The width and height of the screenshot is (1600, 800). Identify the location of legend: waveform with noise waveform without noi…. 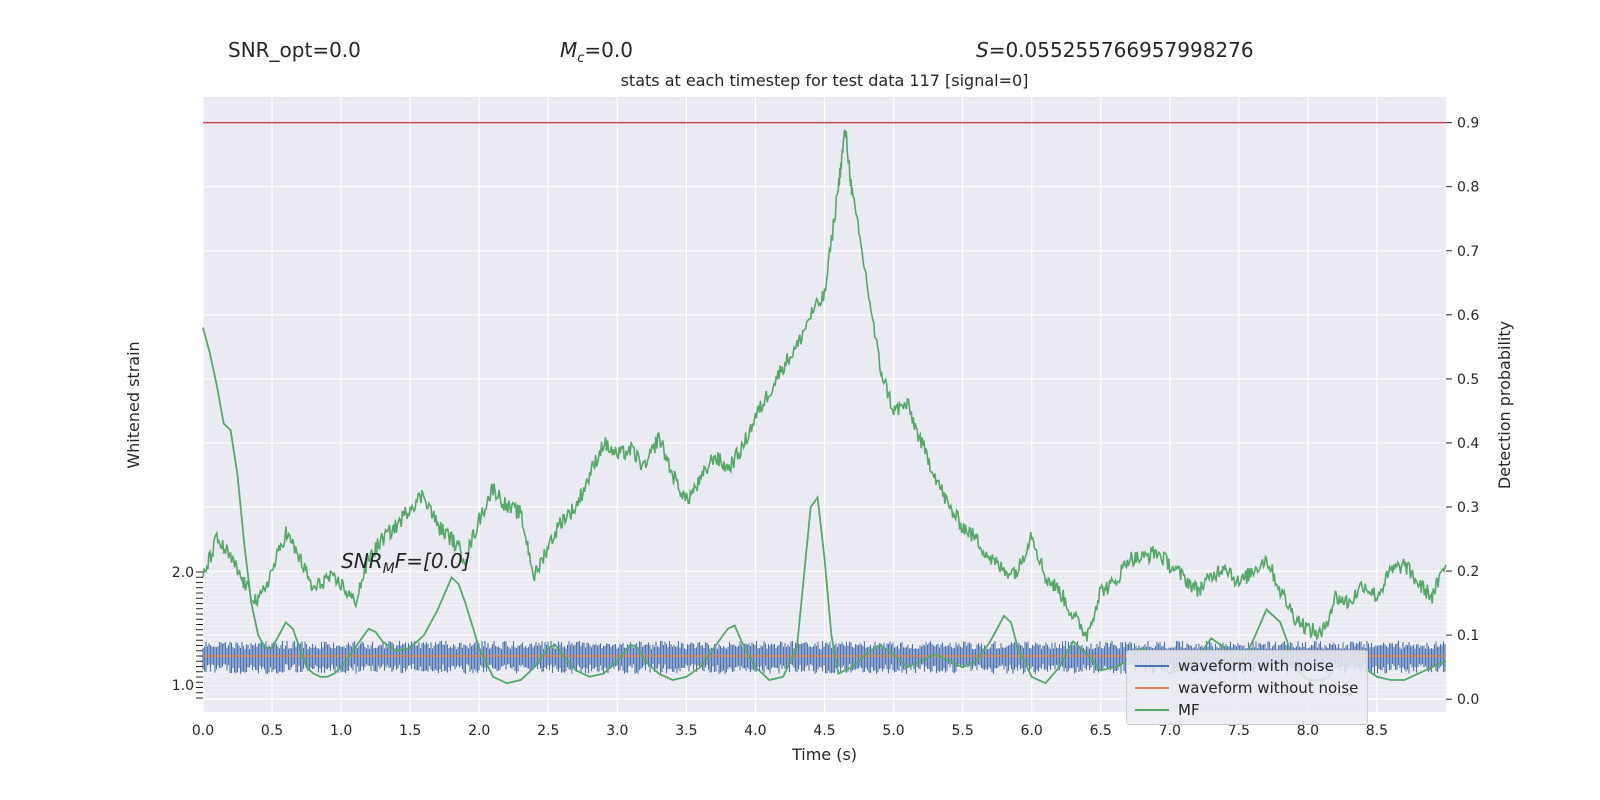
(1247, 687).